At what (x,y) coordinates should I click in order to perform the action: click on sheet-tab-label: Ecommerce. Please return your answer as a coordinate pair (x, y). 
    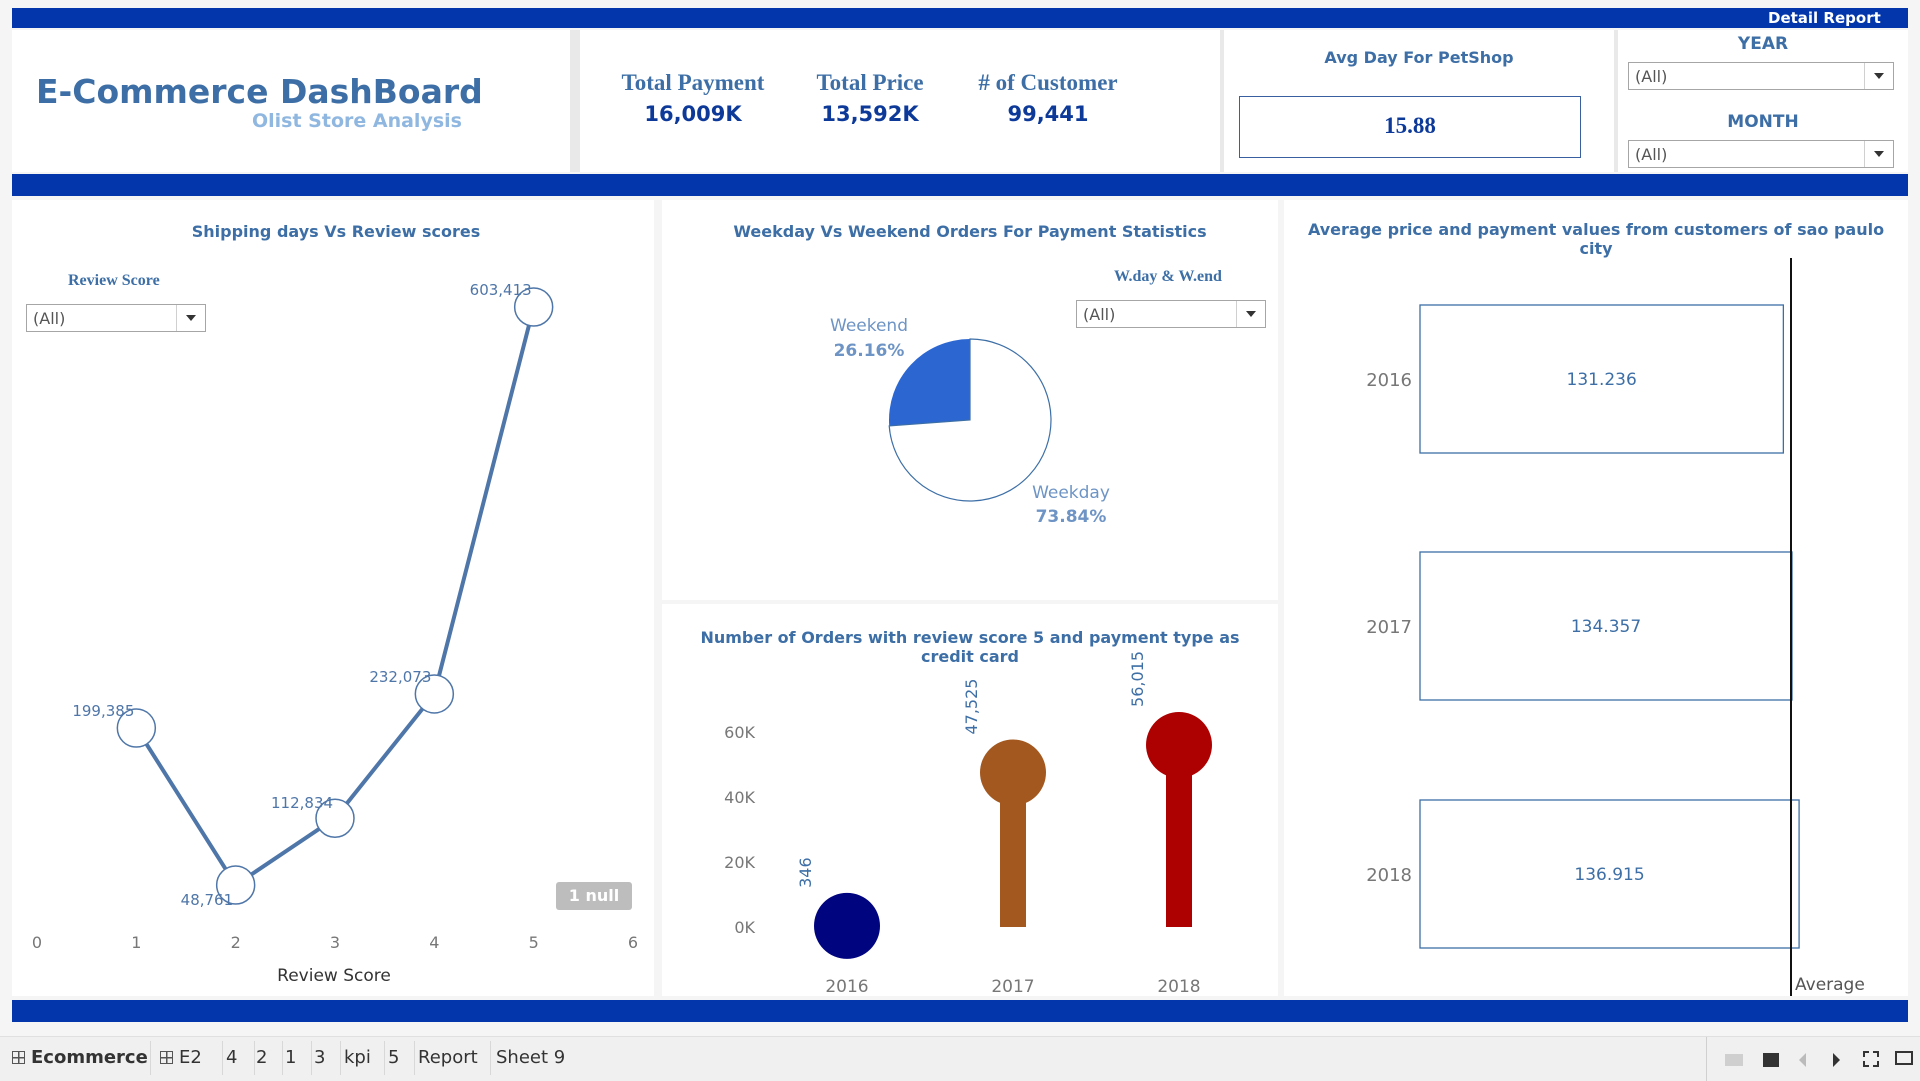
    Looking at the image, I should click on (89, 1057).